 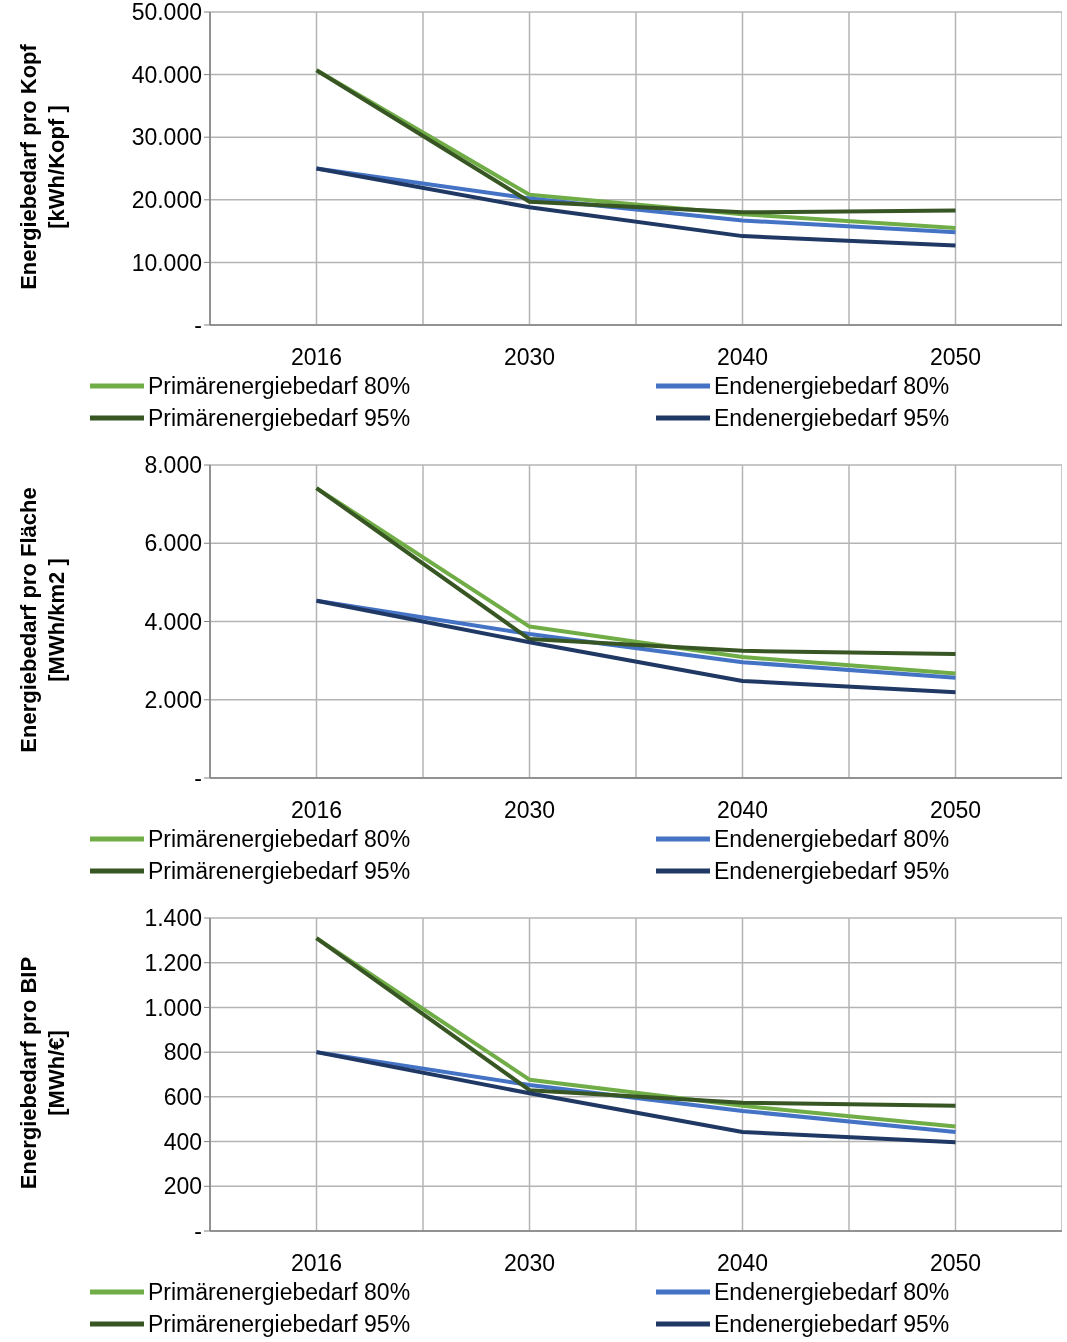 What do you see at coordinates (166, 199) in the screenshot?
I see `y-tick-label: 20.000` at bounding box center [166, 199].